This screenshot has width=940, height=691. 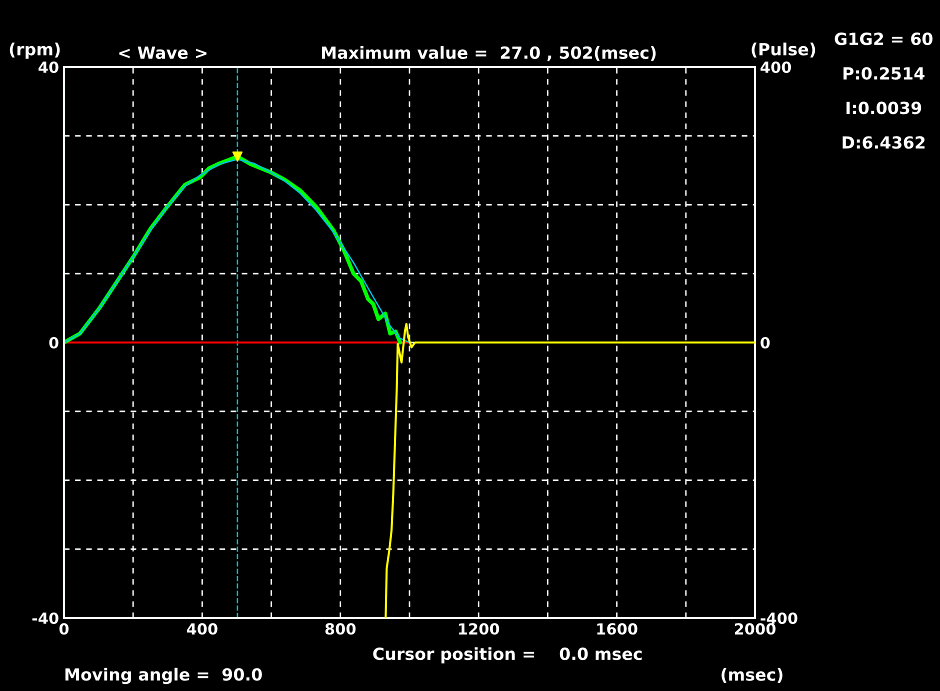 I want to click on x-tick-label: 400, so click(x=202, y=629).